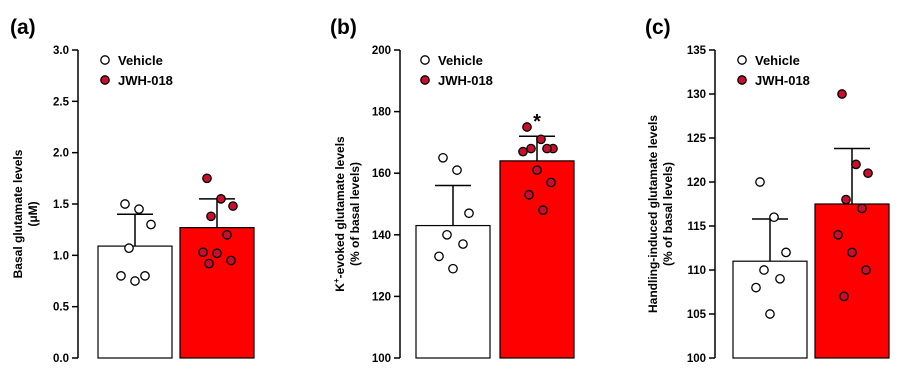 This screenshot has width=906, height=368. I want to click on y-tick-label: 0.5, so click(61, 308).